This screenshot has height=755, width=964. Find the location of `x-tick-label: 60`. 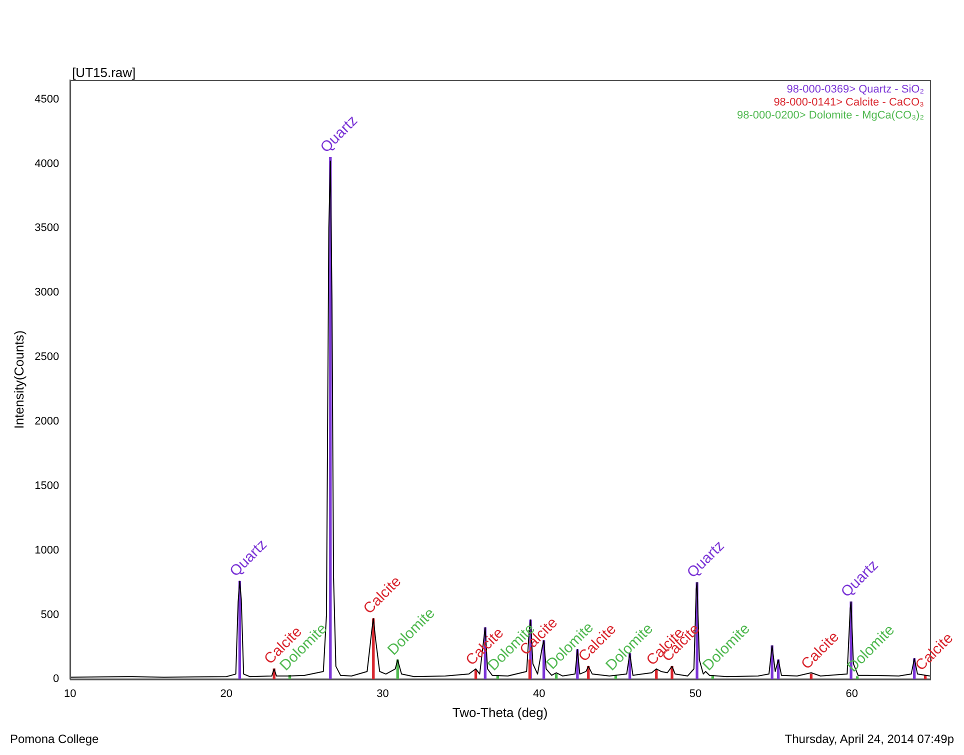

x-tick-label: 60 is located at coordinates (852, 694).